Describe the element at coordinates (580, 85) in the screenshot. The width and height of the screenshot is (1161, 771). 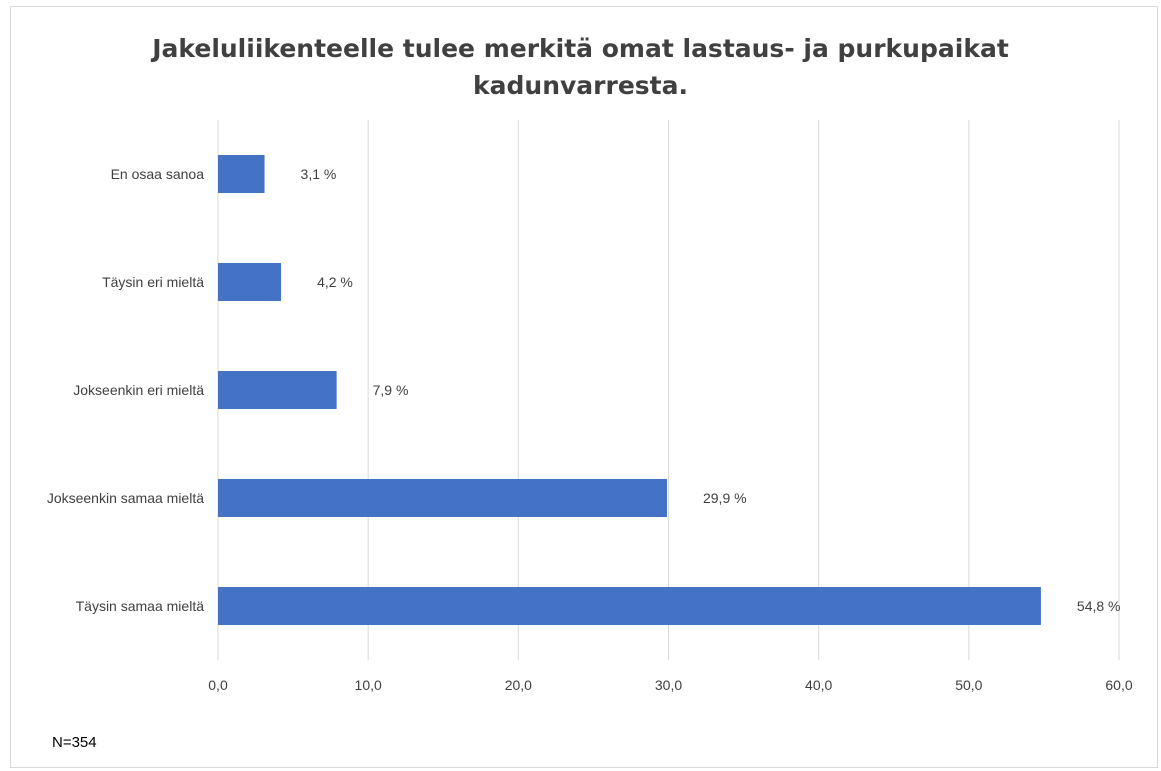
I see `chart-title-line-2: kadunvarresta.` at that location.